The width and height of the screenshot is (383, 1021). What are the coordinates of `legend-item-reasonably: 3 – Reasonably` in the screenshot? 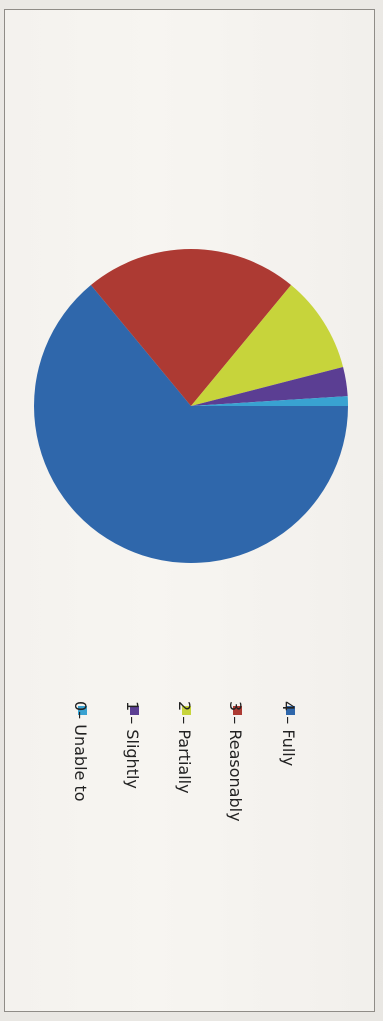 It's located at (237, 798).